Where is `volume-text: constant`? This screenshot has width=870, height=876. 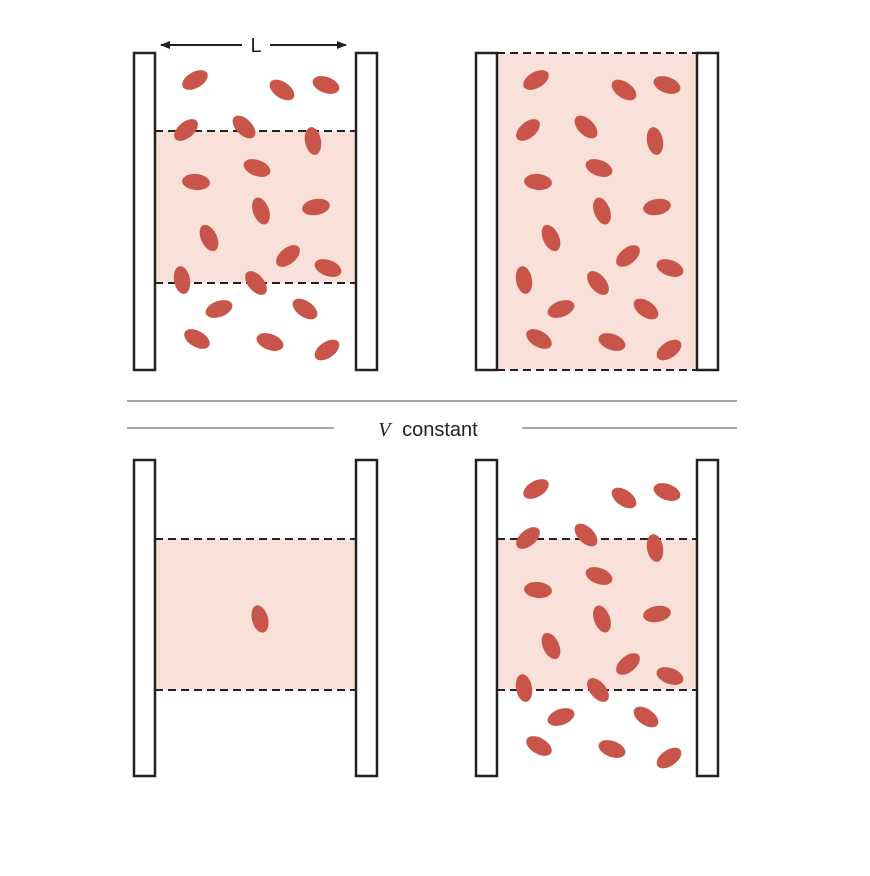
volume-text: constant is located at coordinates (440, 430).